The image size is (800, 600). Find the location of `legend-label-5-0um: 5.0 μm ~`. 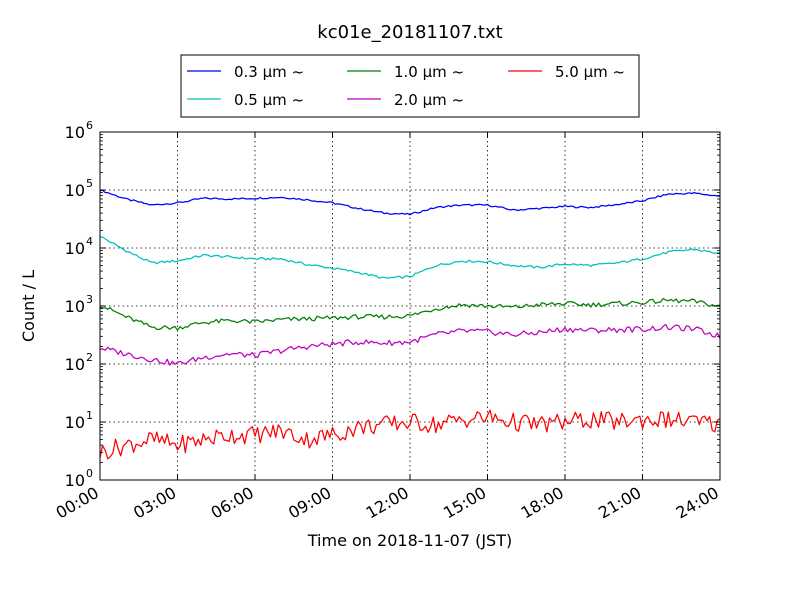

legend-label-5-0um: 5.0 μm ~ is located at coordinates (590, 72).